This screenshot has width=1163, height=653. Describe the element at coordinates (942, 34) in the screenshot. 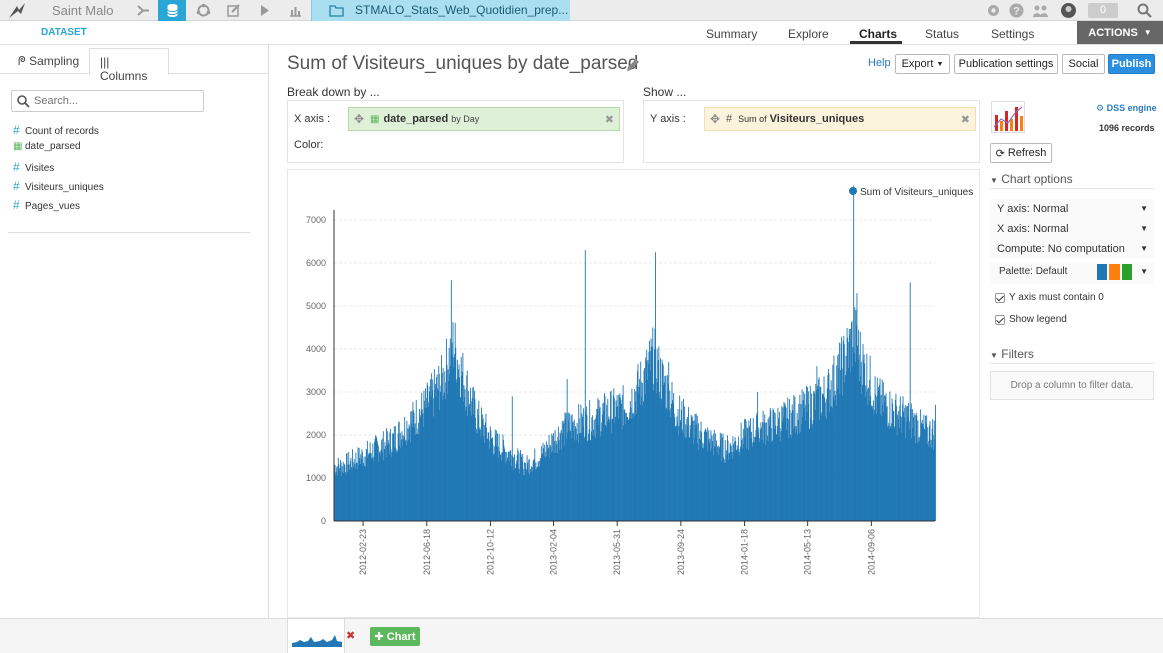

I see `tab-status: Status` at that location.